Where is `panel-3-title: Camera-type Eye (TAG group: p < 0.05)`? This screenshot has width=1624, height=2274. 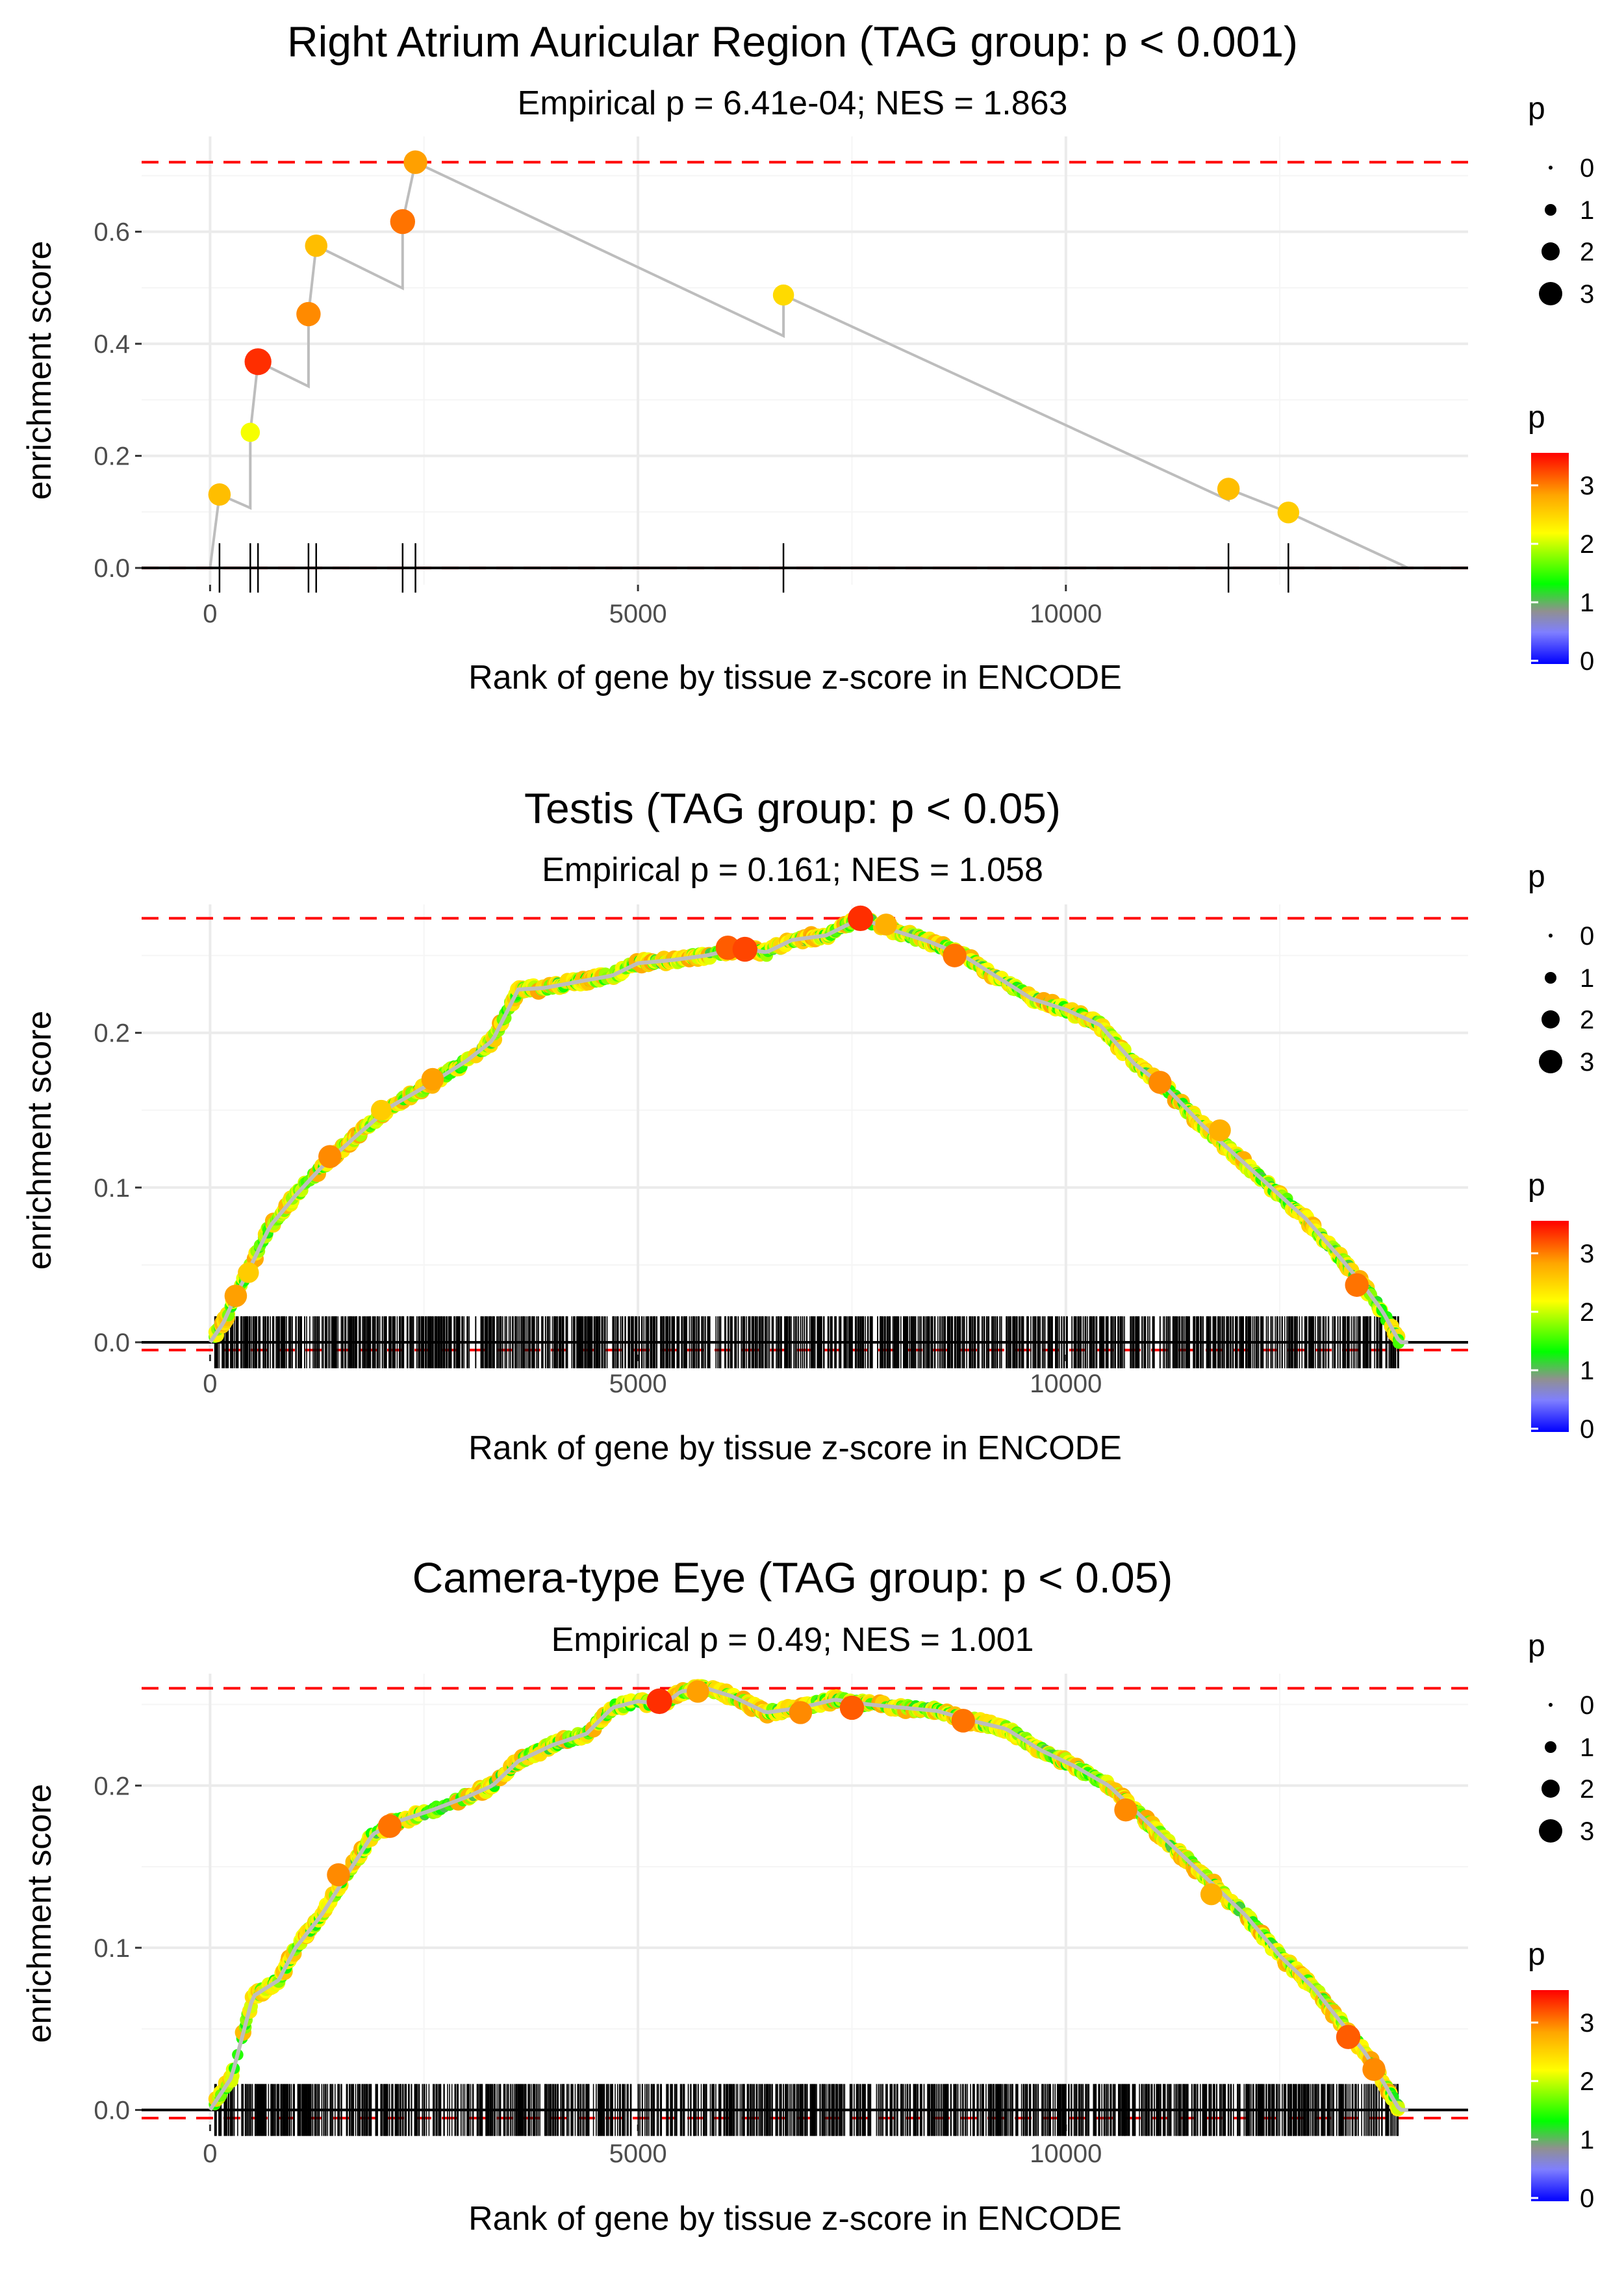 panel-3-title: Camera-type Eye (TAG group: p < 0.05) is located at coordinates (792, 1577).